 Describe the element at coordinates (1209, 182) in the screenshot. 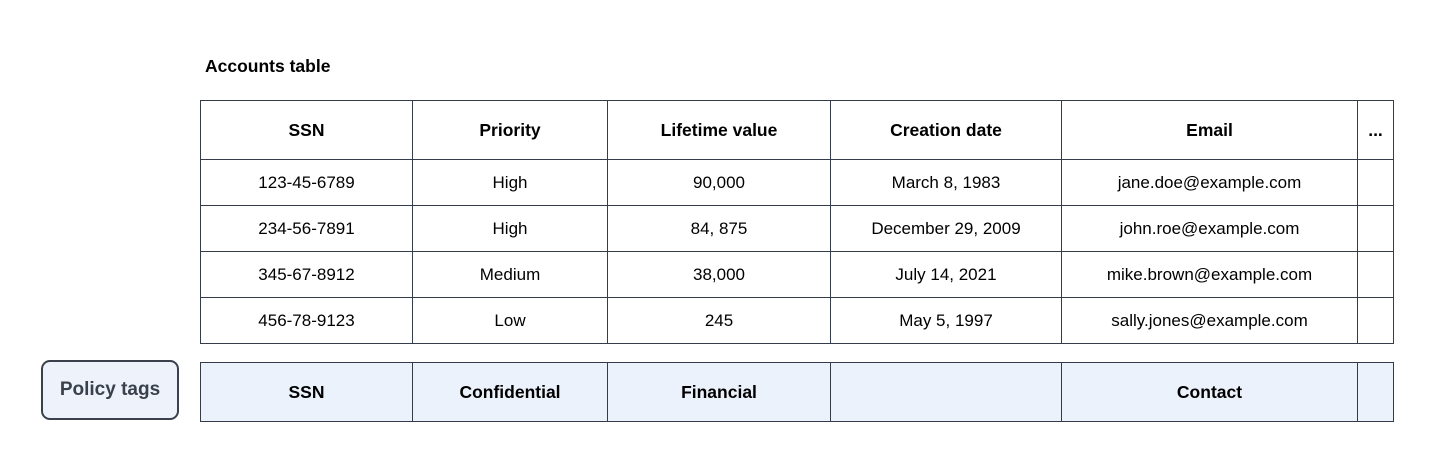

I see `cell-email: jane.doe@example.com` at that location.